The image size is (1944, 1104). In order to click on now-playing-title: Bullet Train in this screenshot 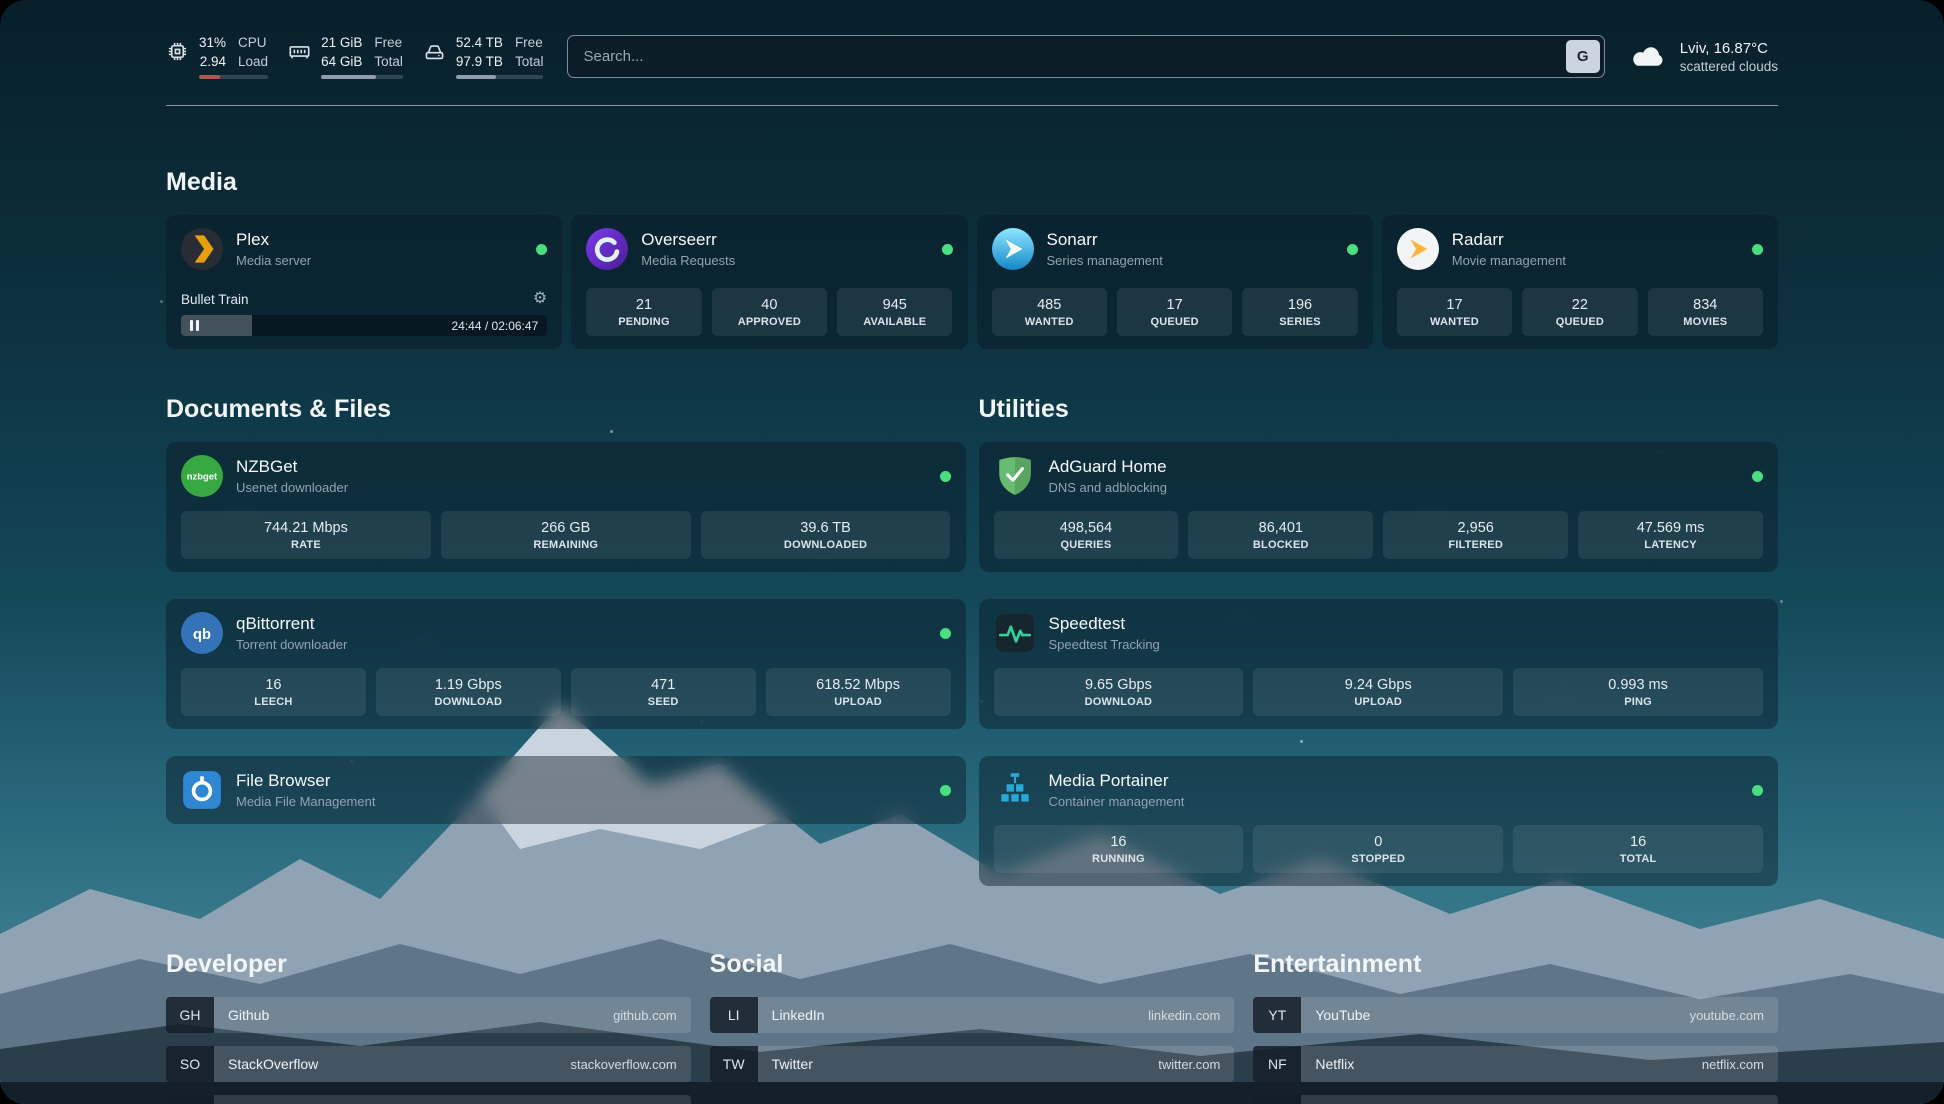, I will do `click(215, 299)`.